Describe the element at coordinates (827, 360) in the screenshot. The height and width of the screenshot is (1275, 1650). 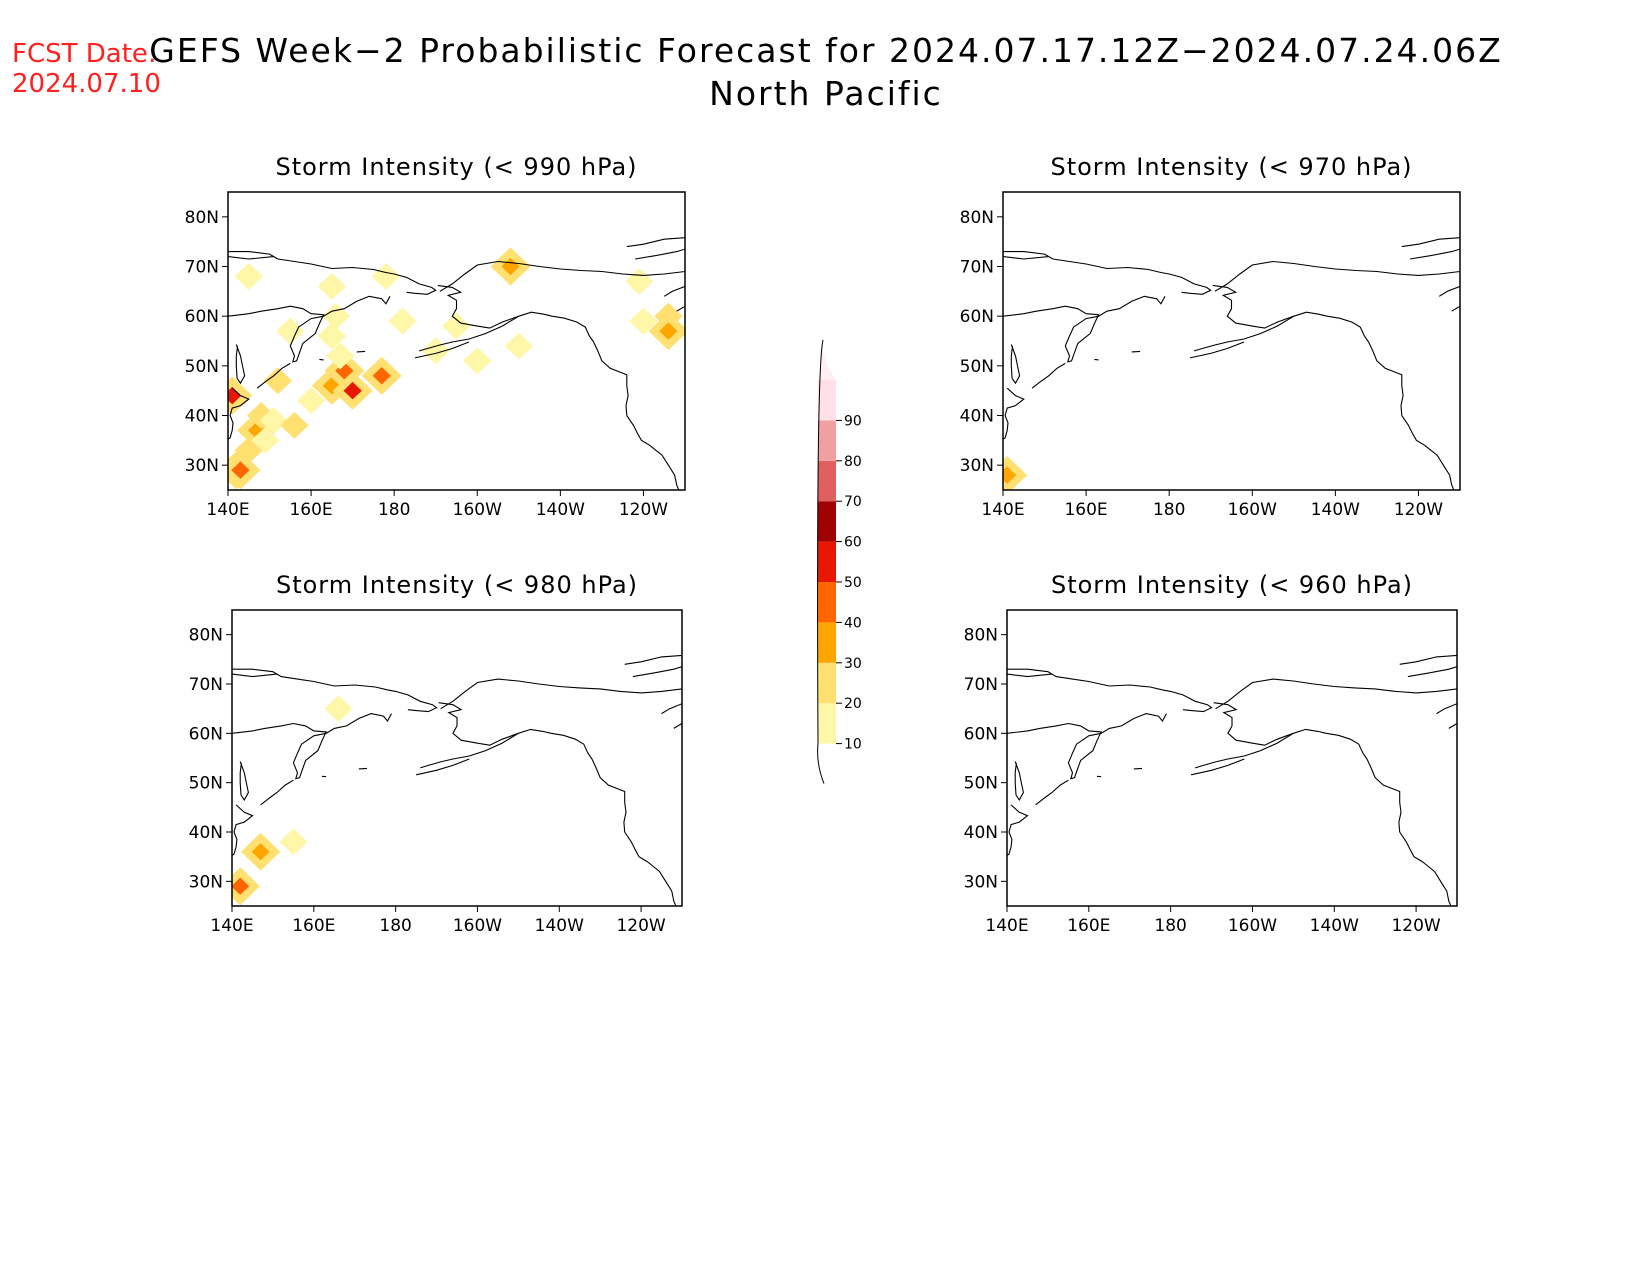
I see `colorbar-cap` at that location.